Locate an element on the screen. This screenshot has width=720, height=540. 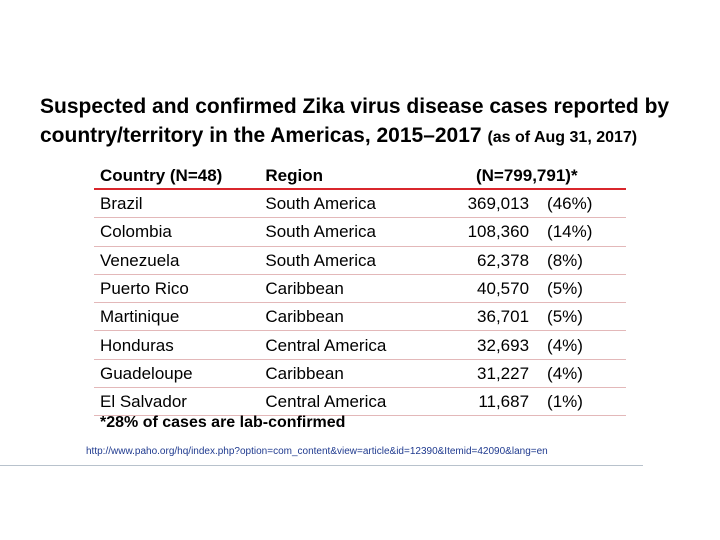
table-row: Venezuela South America 62,378 (8%) is located at coordinates (360, 260).